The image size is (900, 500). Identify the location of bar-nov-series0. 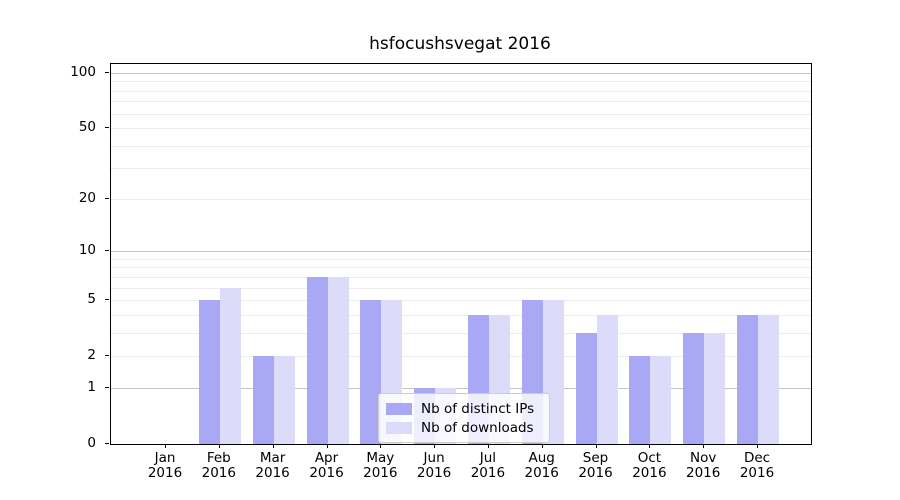
(694, 388).